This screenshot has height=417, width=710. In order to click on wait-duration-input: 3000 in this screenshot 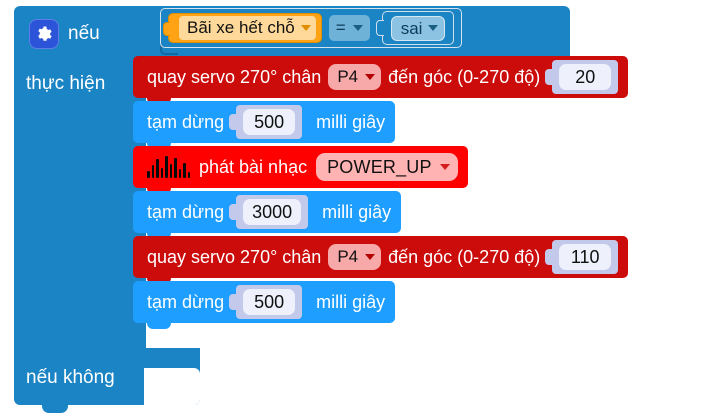, I will do `click(269, 212)`.